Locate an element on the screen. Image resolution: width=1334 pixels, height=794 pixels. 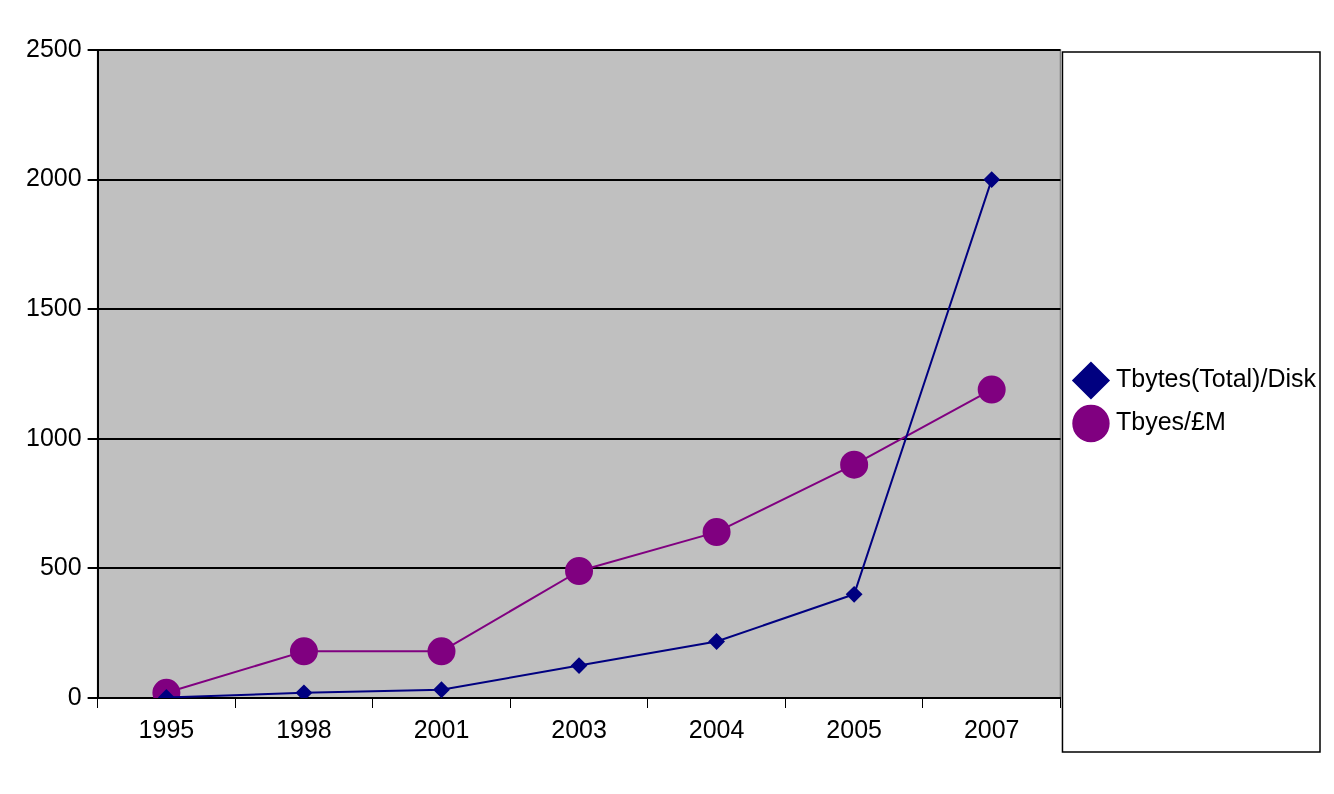
y-tick-label: 2000 is located at coordinates (53, 177).